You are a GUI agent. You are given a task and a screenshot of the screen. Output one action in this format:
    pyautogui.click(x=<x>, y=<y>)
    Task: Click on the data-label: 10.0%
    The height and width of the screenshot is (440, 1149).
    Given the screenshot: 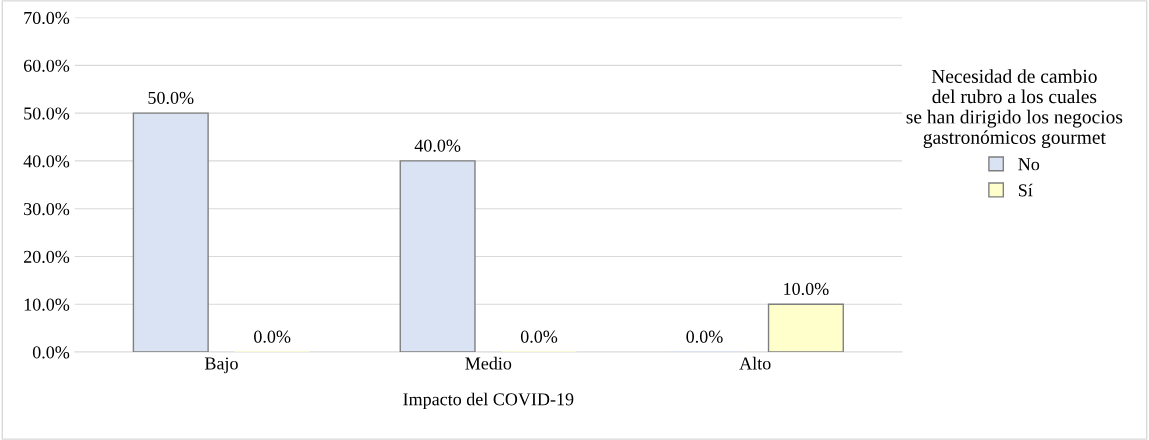 What is the action you would take?
    pyautogui.click(x=806, y=289)
    